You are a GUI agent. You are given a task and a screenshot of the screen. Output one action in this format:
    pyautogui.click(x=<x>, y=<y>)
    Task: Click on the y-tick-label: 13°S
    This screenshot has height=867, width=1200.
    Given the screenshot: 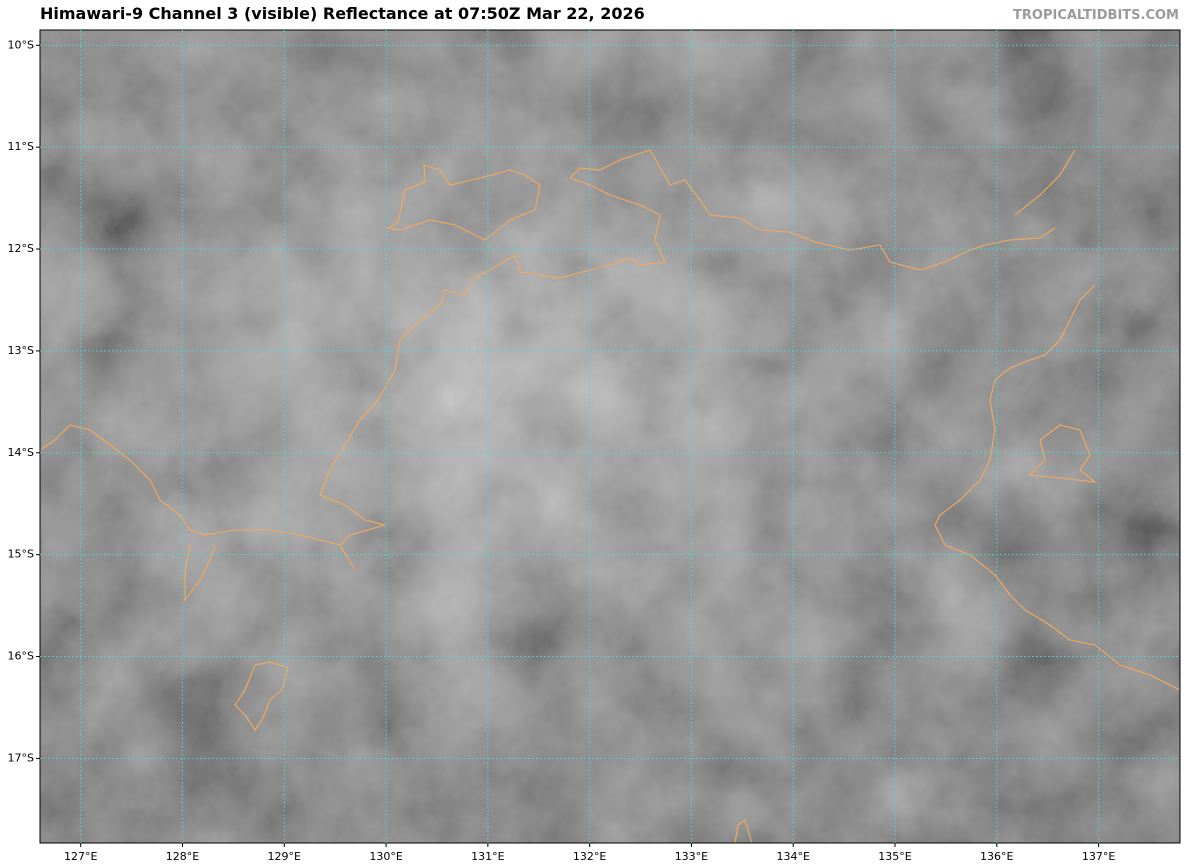 What is the action you would take?
    pyautogui.click(x=21, y=350)
    